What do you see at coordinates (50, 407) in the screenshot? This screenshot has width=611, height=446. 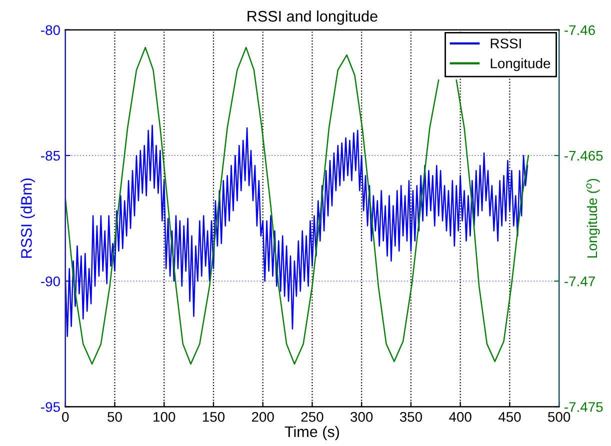 I see `y-tick-label: -95` at bounding box center [50, 407].